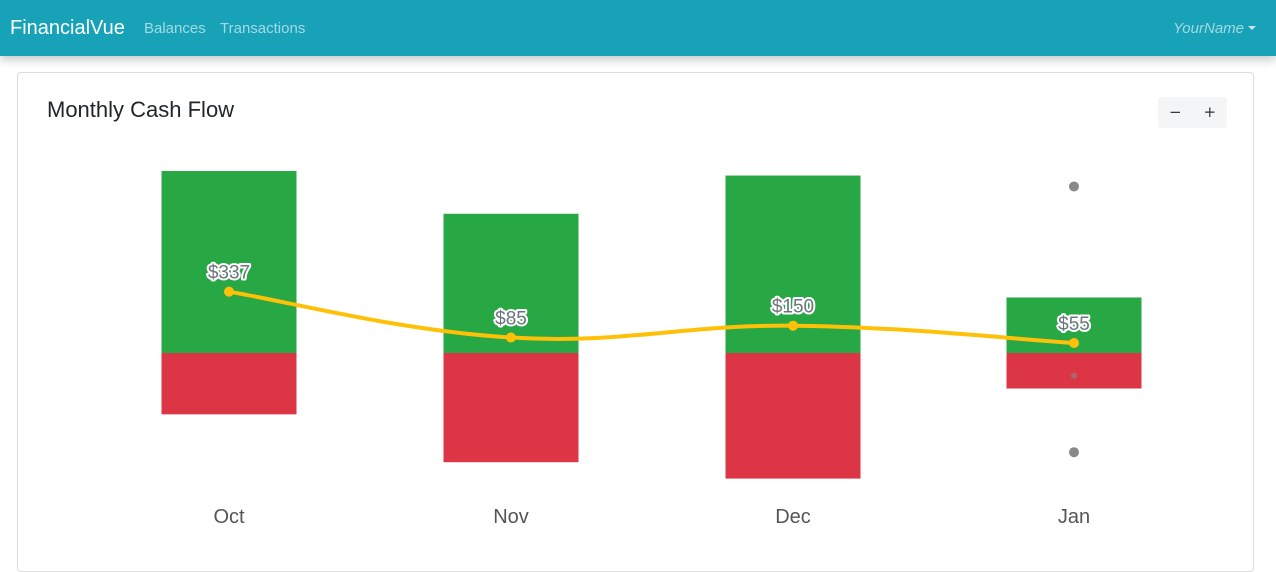 This screenshot has height=572, width=1276. Describe the element at coordinates (229, 262) in the screenshot. I see `income-bar-oct` at that location.